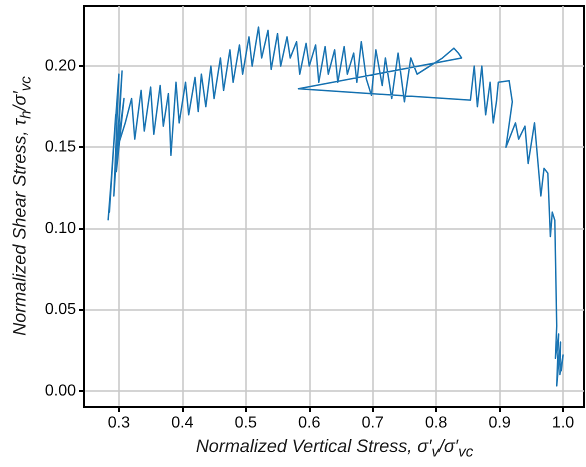  Describe the element at coordinates (309, 423) in the screenshot. I see `x-tick-label: 0.6` at that location.